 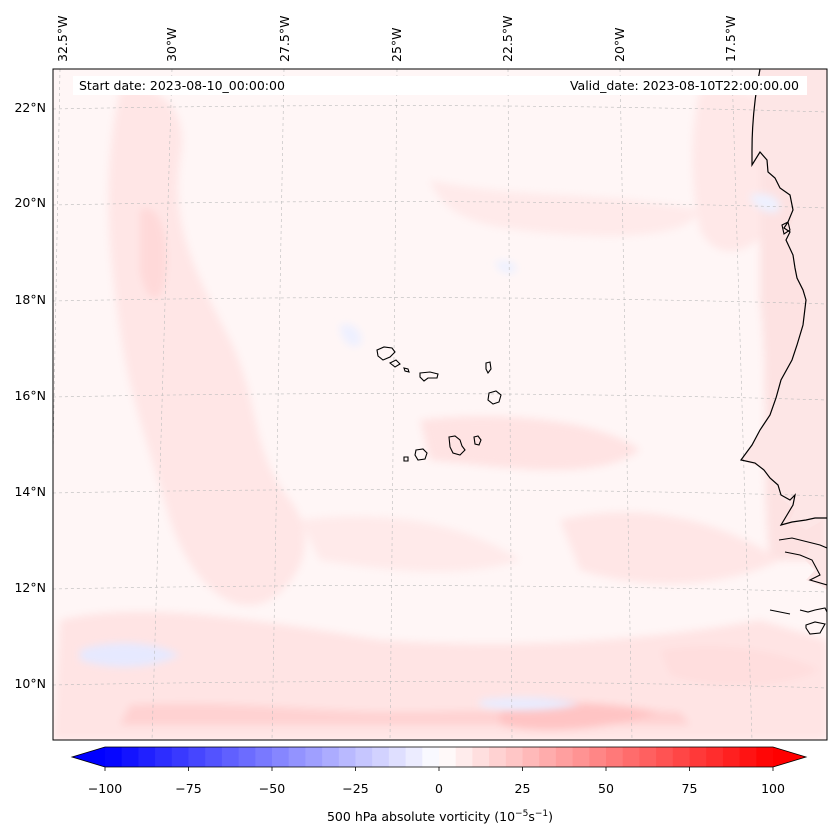 What do you see at coordinates (684, 85) in the screenshot?
I see `valid-date: Valid_date: 2023-08-10T22:00:00.00` at bounding box center [684, 85].